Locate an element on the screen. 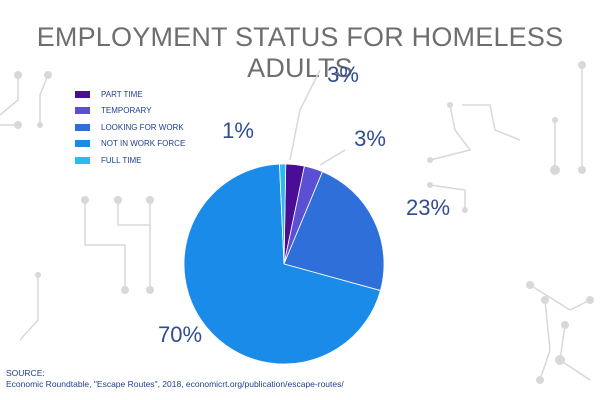  legend-item: LOOKING FOR WORK is located at coordinates (130, 127).